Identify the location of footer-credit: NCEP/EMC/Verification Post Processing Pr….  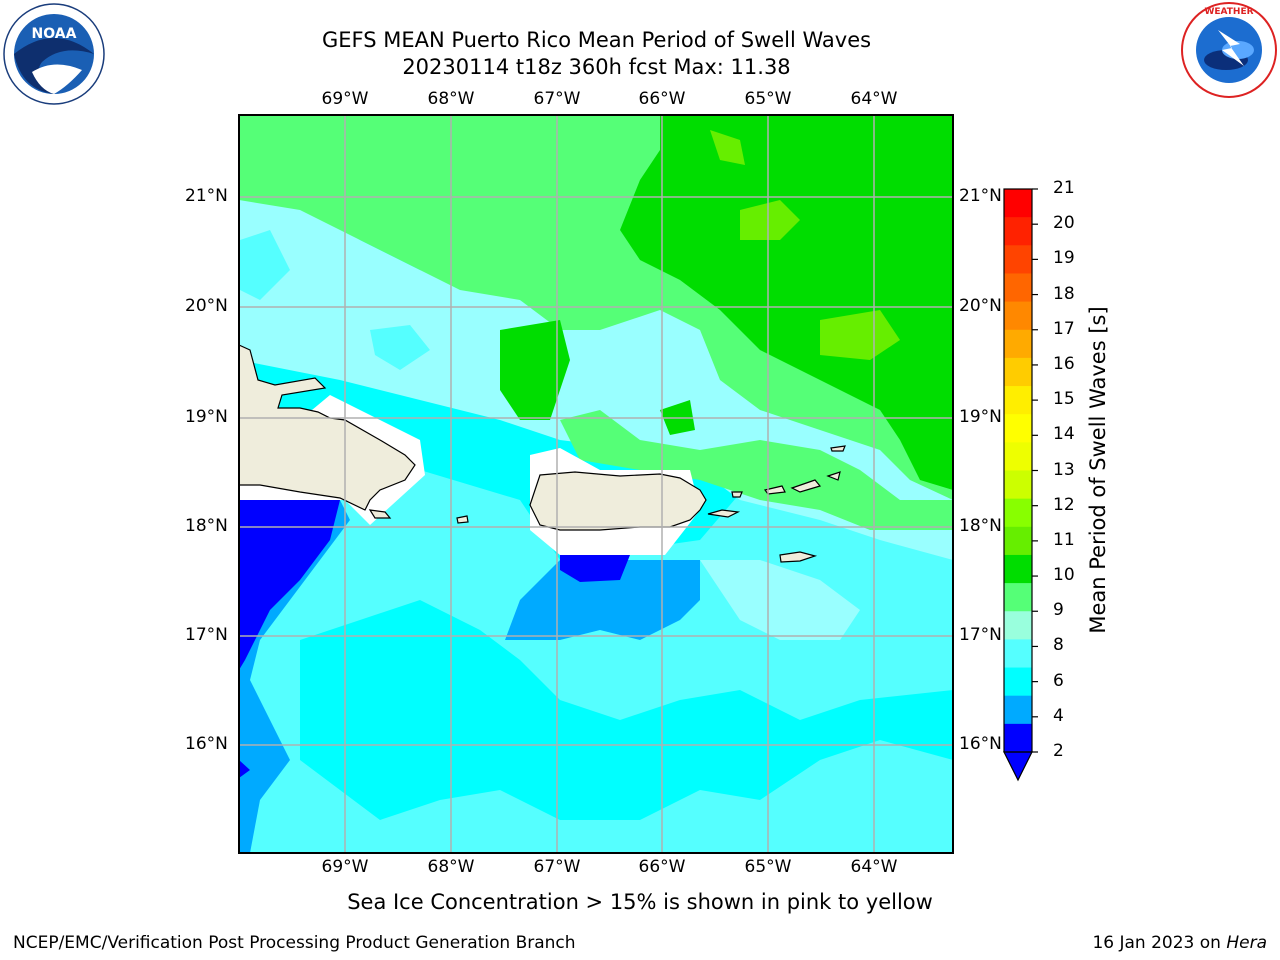
(294, 943).